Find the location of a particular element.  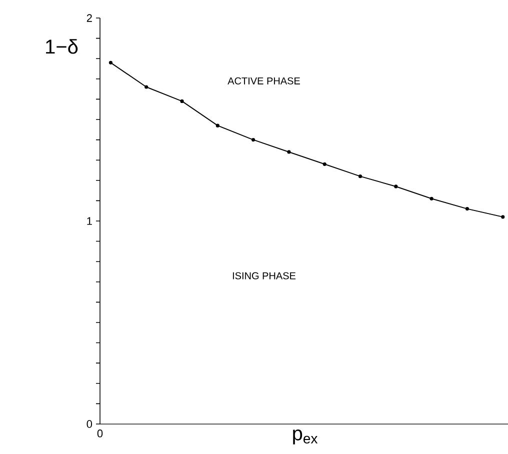

y-axis-title: 1−δ is located at coordinates (62, 46).